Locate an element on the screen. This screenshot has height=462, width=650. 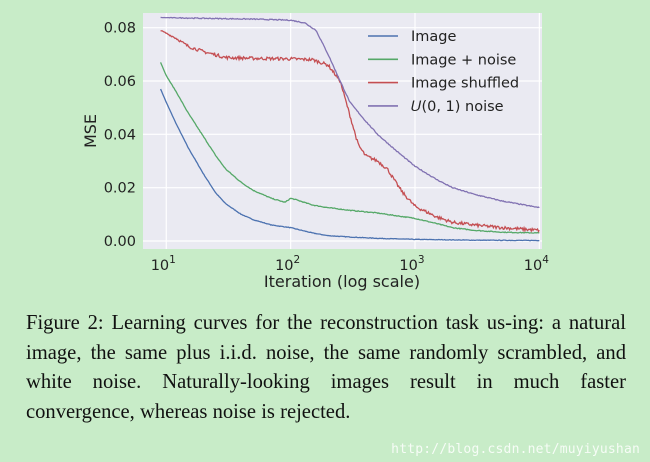
y-axis-label: MSE is located at coordinates (90, 131).